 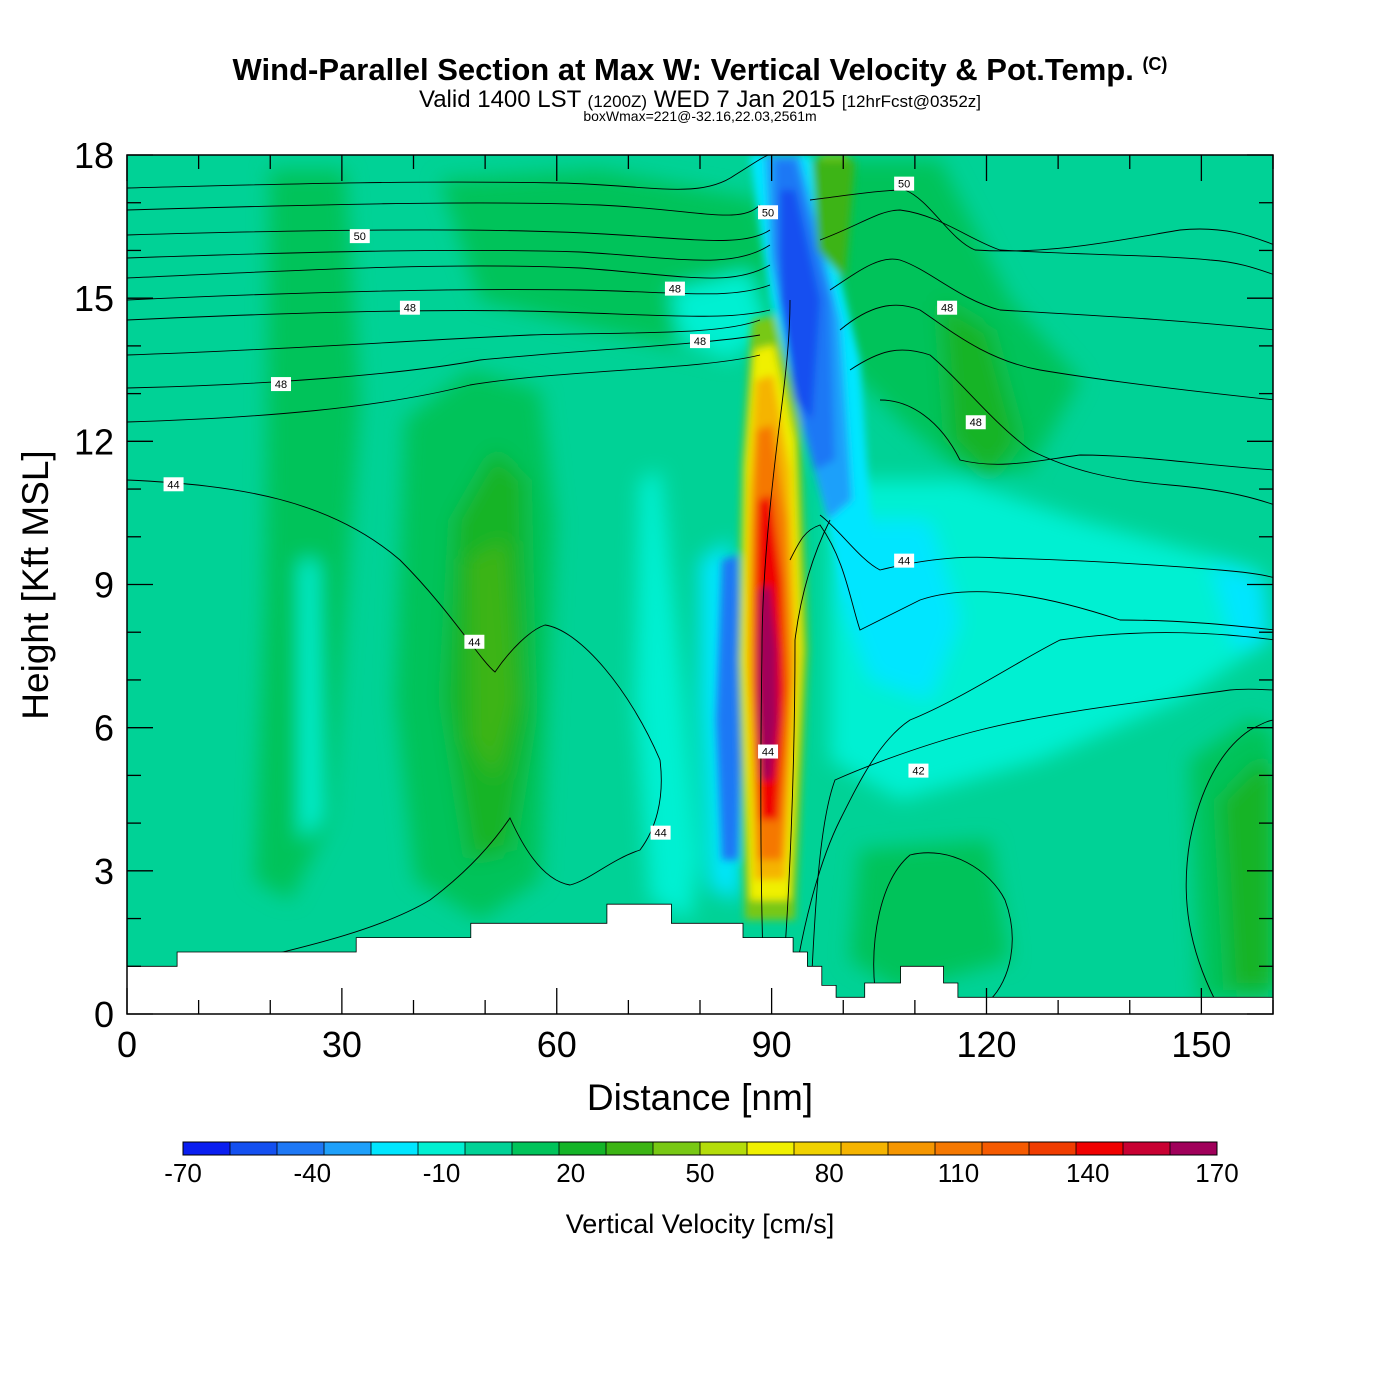 I want to click on x-tick-label: 90, so click(x=772, y=1044).